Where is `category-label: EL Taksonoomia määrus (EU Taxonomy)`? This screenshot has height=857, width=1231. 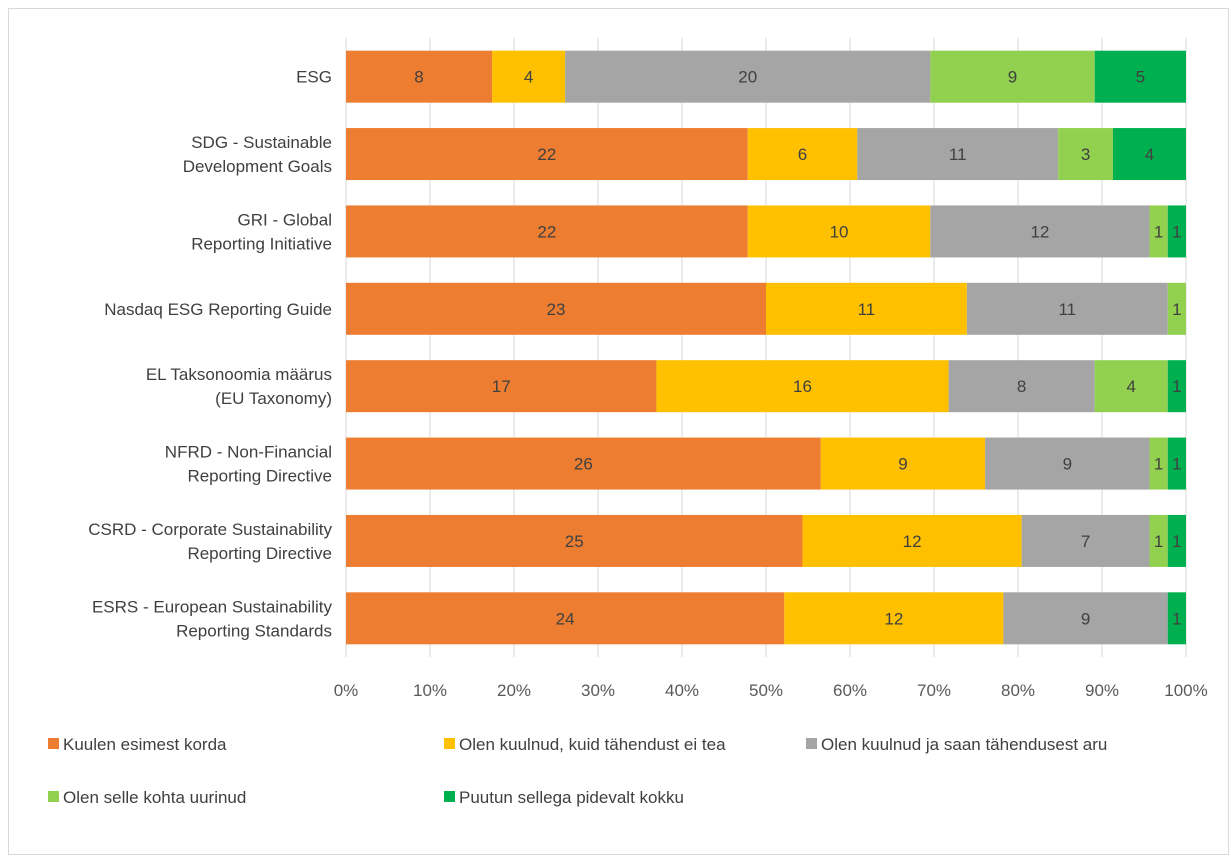
category-label: EL Taksonoomia määrus (EU Taxonomy) is located at coordinates (239, 386).